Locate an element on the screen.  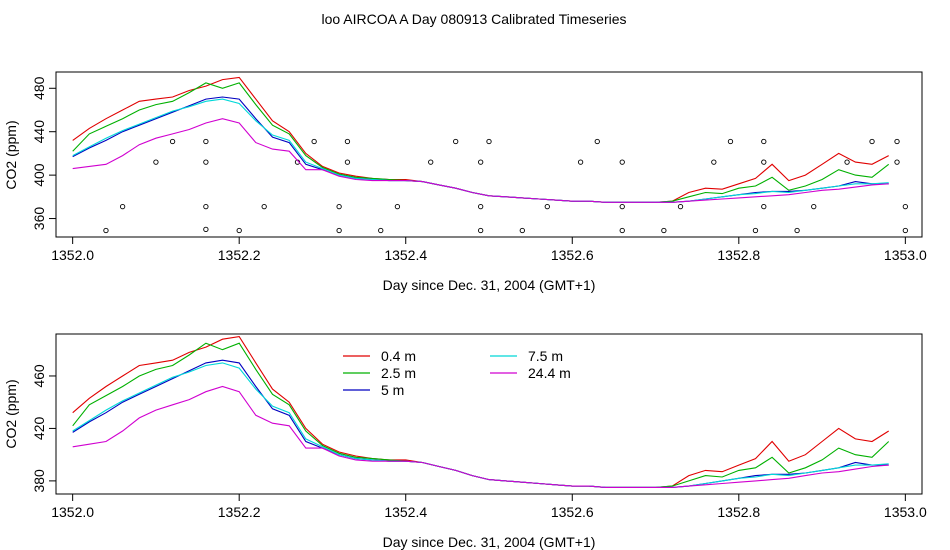
top-y-tick-label-1: 400 is located at coordinates (39, 175).